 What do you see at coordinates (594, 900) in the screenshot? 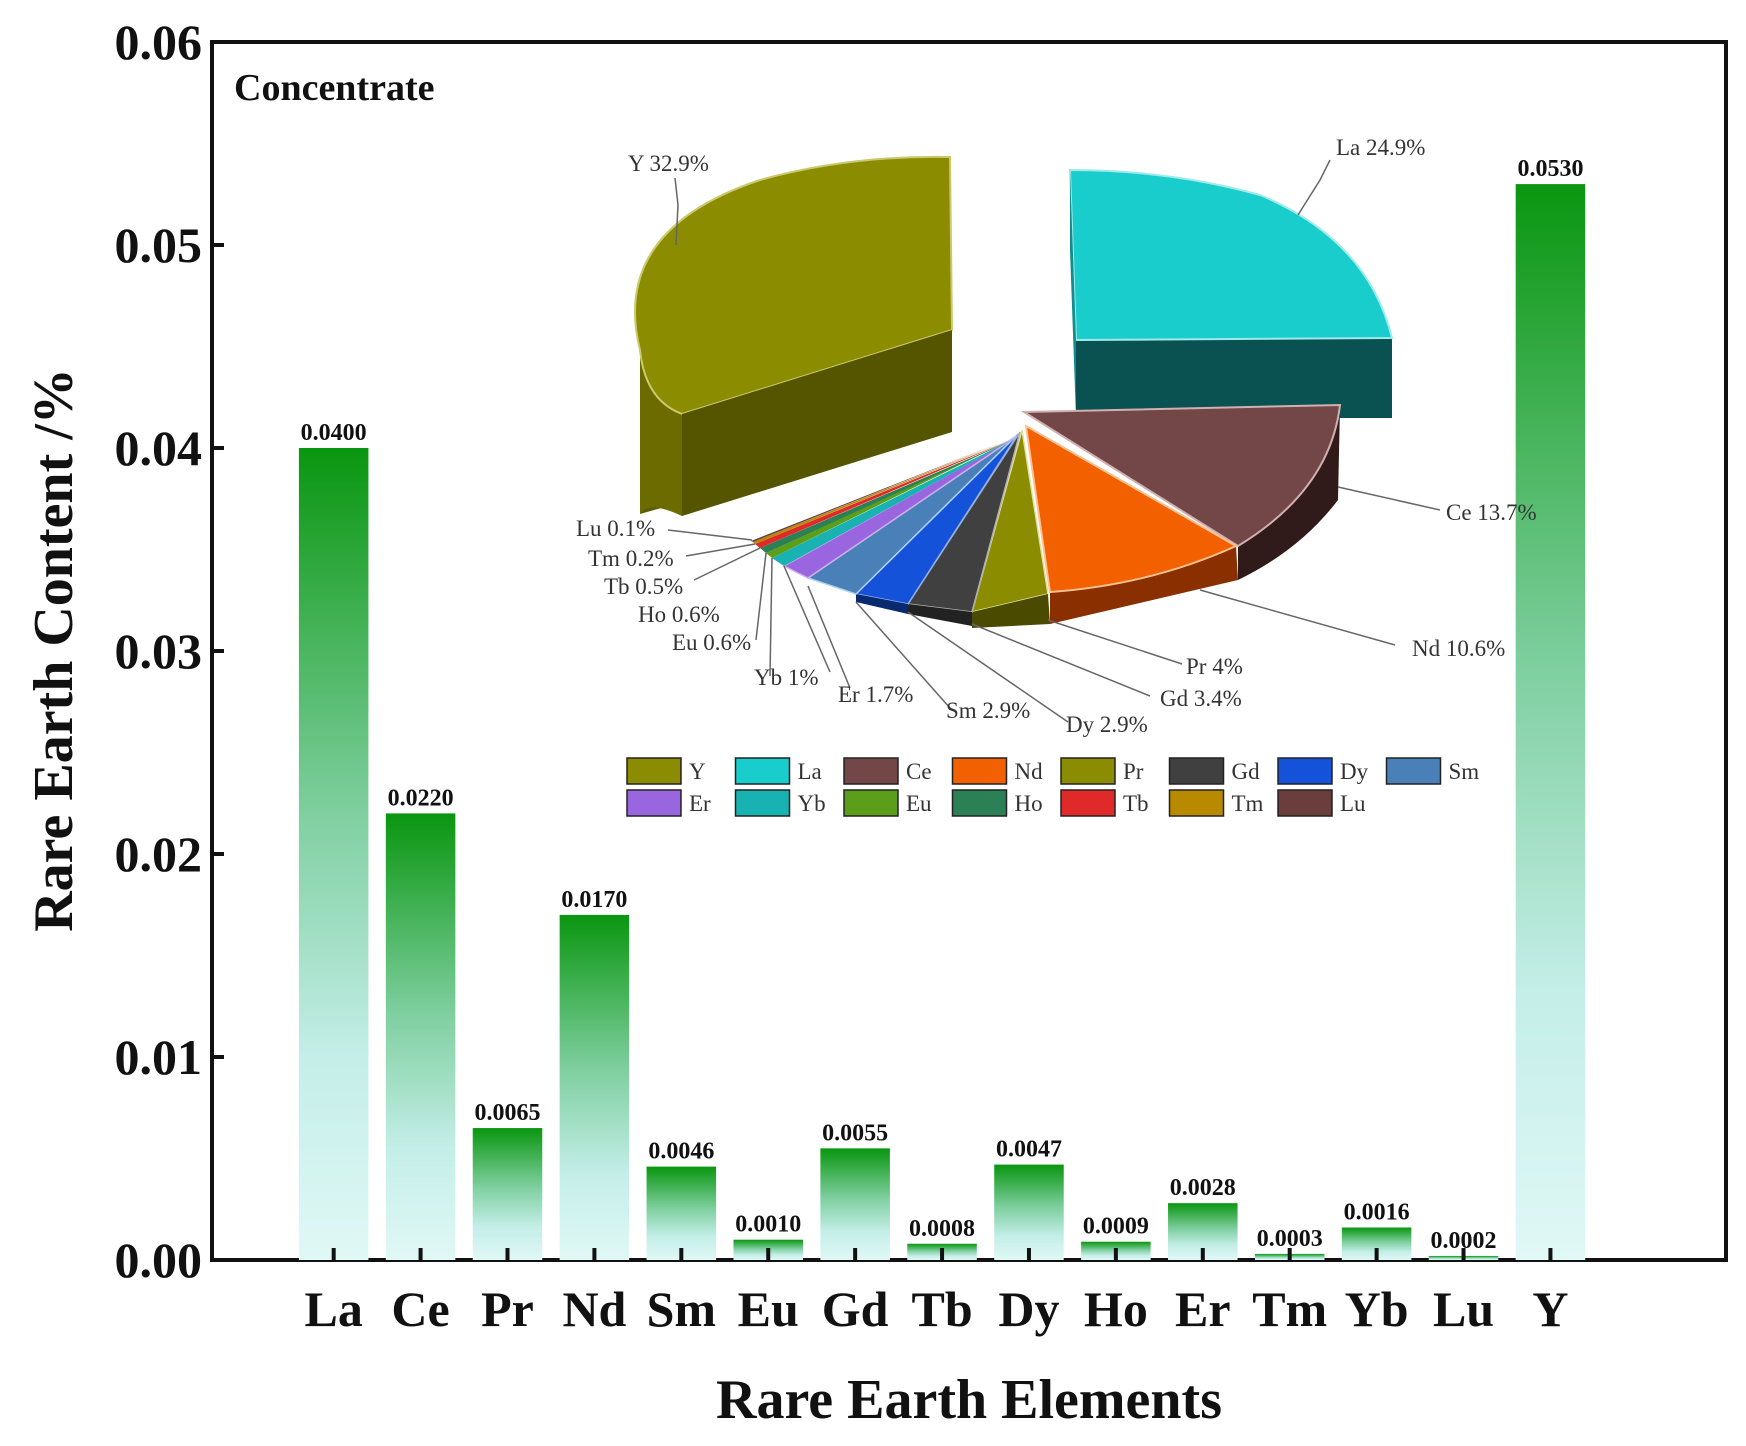
I see `bar-value-label: 0.0170` at bounding box center [594, 900].